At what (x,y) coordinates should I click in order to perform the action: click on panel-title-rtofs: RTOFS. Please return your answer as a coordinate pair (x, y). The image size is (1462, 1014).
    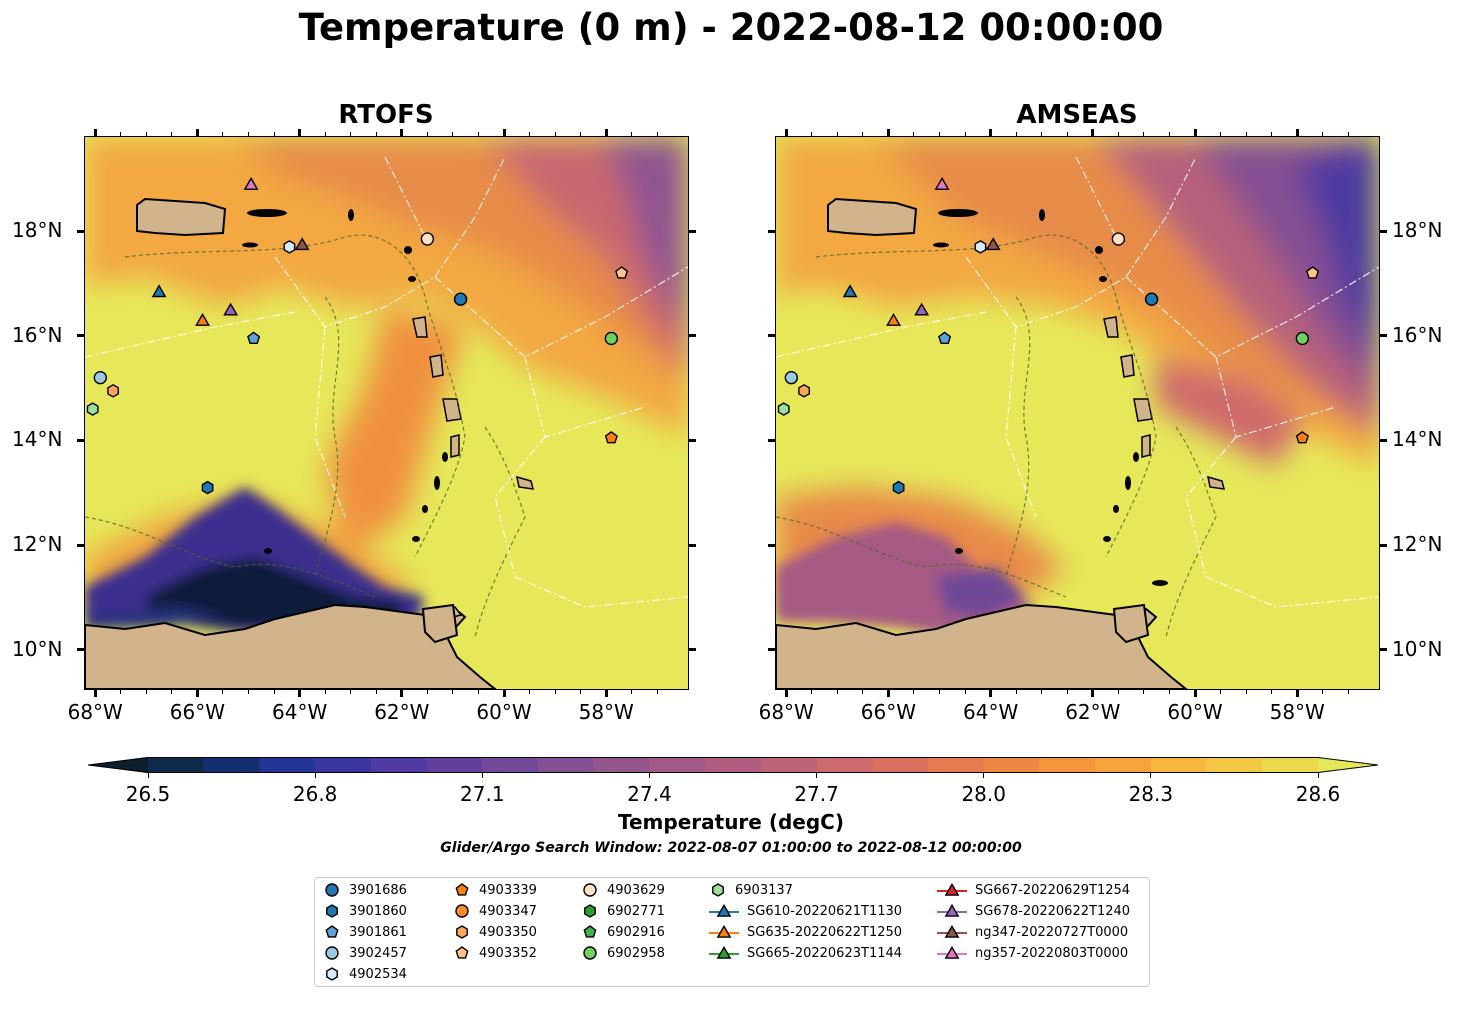
    Looking at the image, I should click on (386, 115).